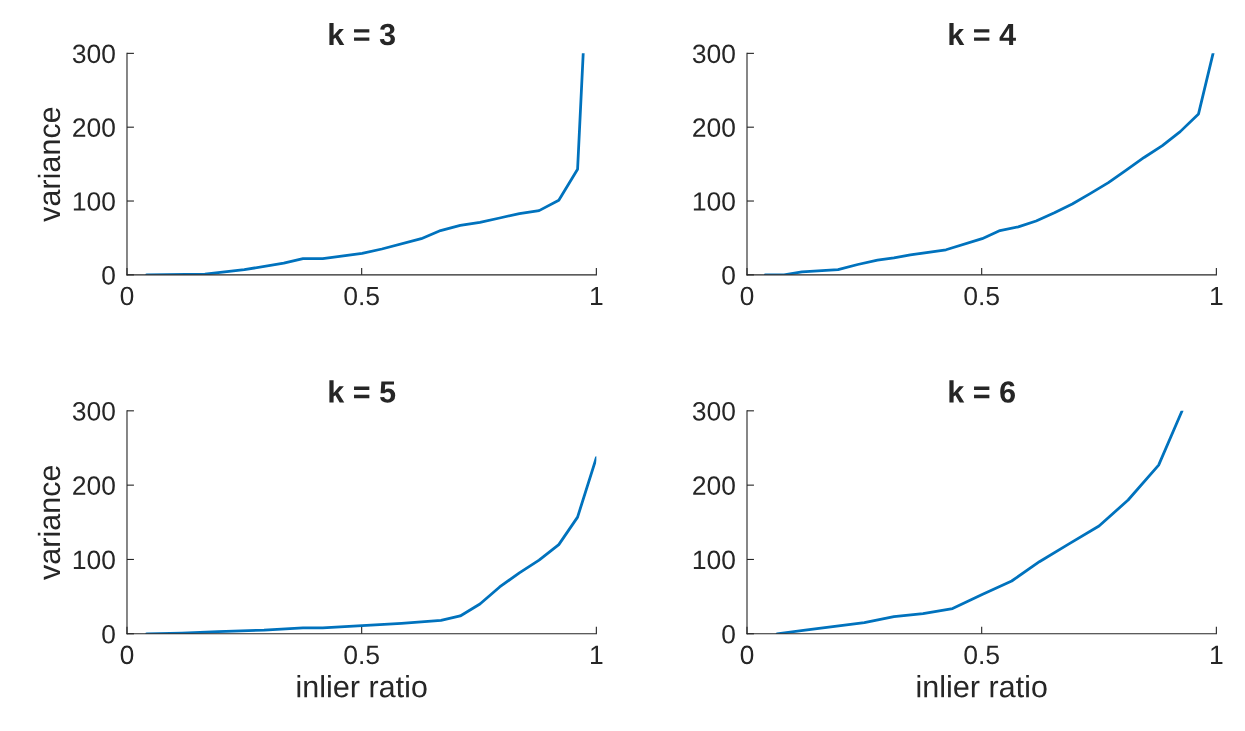  What do you see at coordinates (362, 34) in the screenshot?
I see `chart-title: k = 3` at bounding box center [362, 34].